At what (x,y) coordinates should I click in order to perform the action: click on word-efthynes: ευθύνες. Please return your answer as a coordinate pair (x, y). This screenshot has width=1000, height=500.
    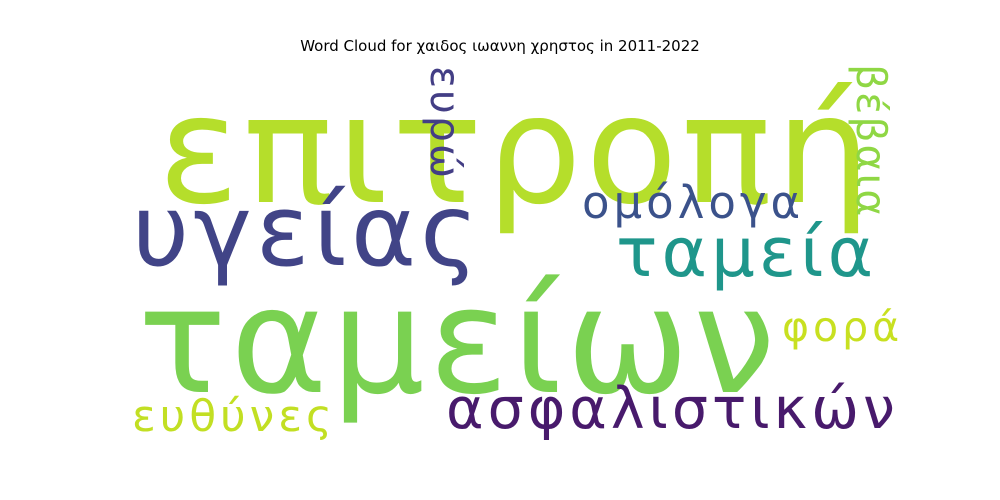
    Looking at the image, I should click on (234, 416).